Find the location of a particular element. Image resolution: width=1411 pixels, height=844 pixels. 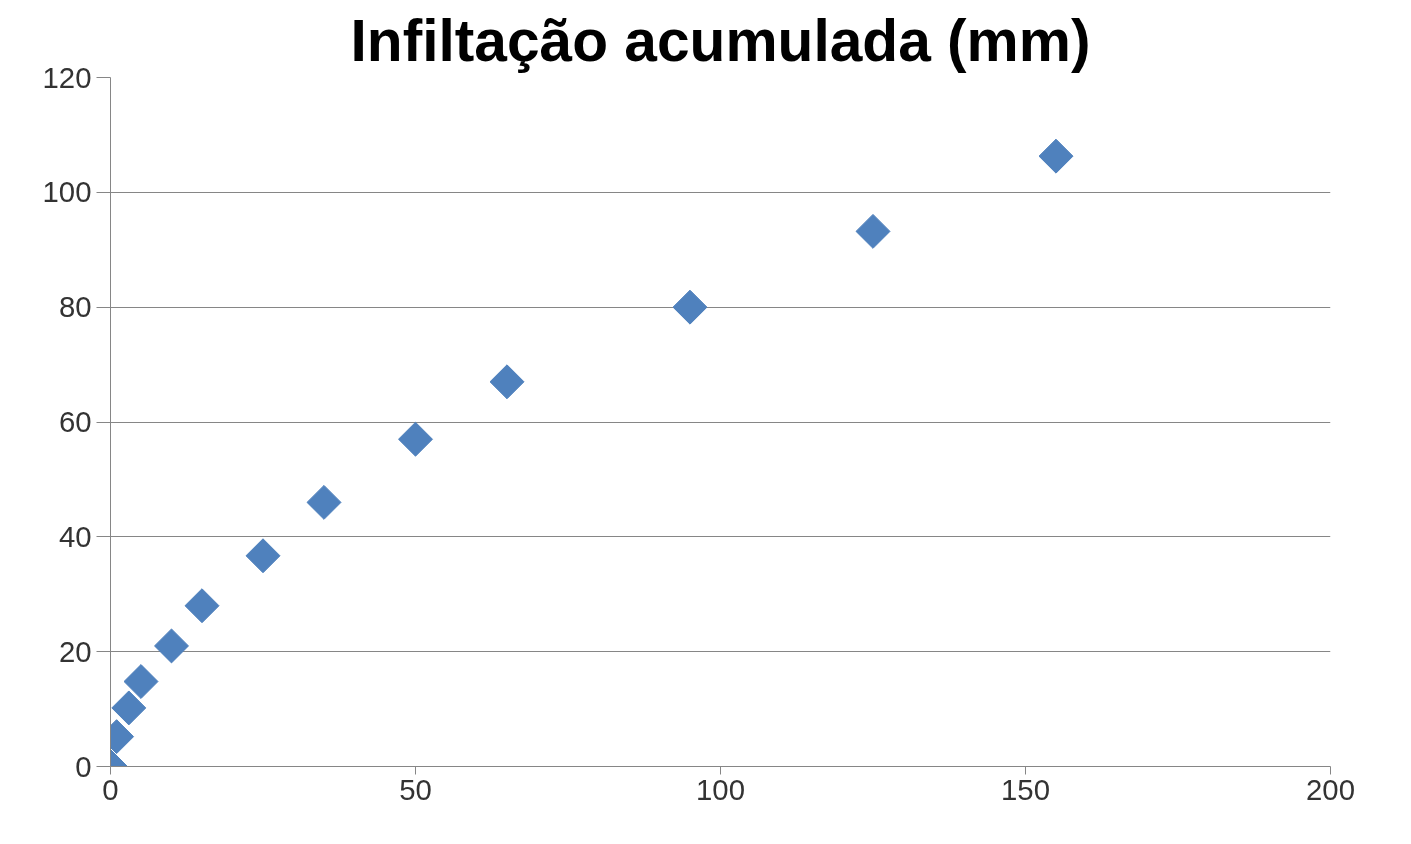

x-tick-label: 50 is located at coordinates (415, 789).